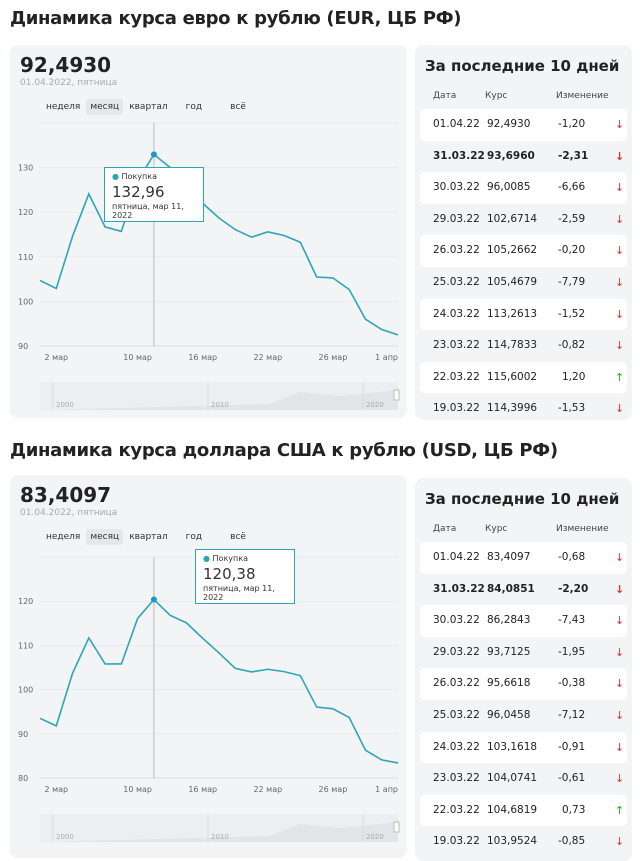  I want to click on row-change: 0,73, so click(574, 809).